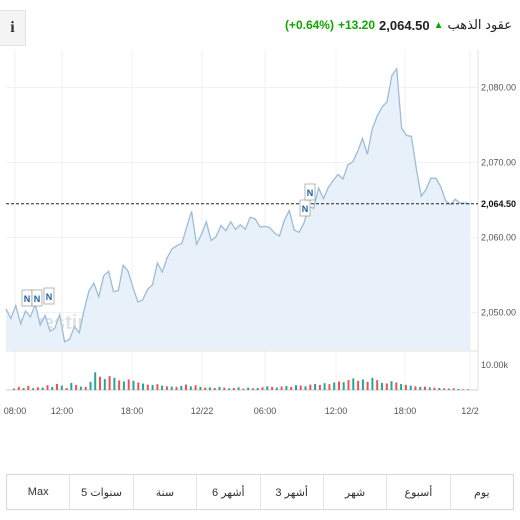 This screenshot has height=520, width=520. I want to click on y-tick-label: 2,070.00, so click(498, 163).